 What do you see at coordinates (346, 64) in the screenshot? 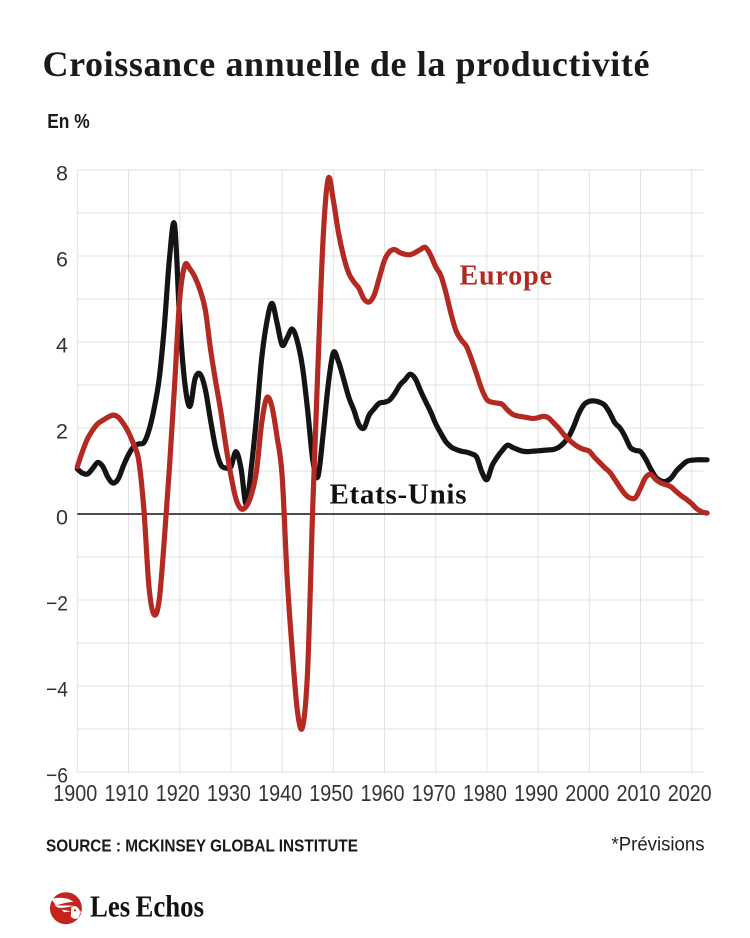
I see `svg-text:Croissance annuelle de la prod: Croissance annuelle de la productivité` at bounding box center [346, 64].